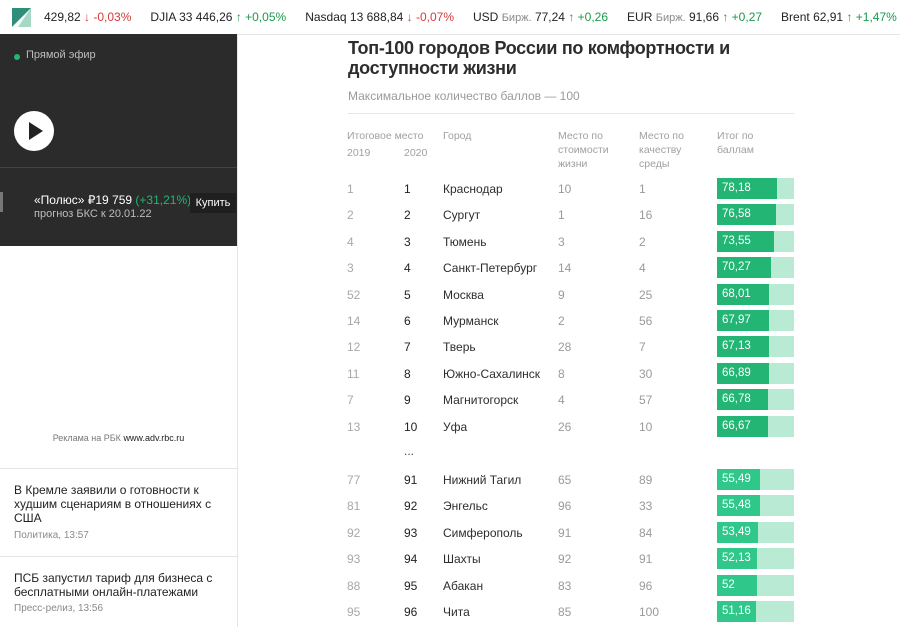  Describe the element at coordinates (411, 559) in the screenshot. I see `cell-r2020: 94` at that location.